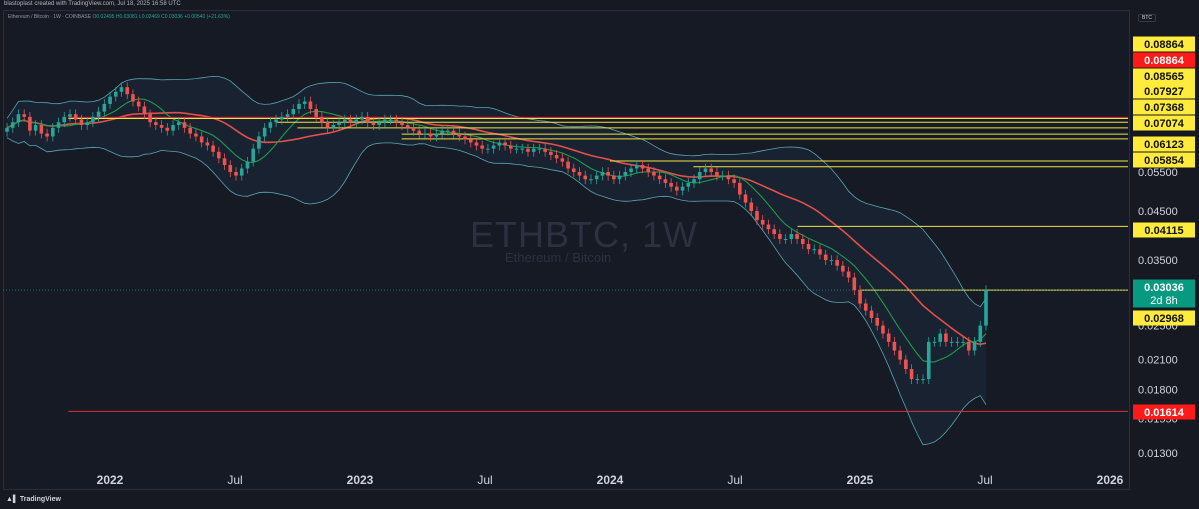  I want to click on tradingview-logo: ▲▌ TradingView, so click(33, 499).